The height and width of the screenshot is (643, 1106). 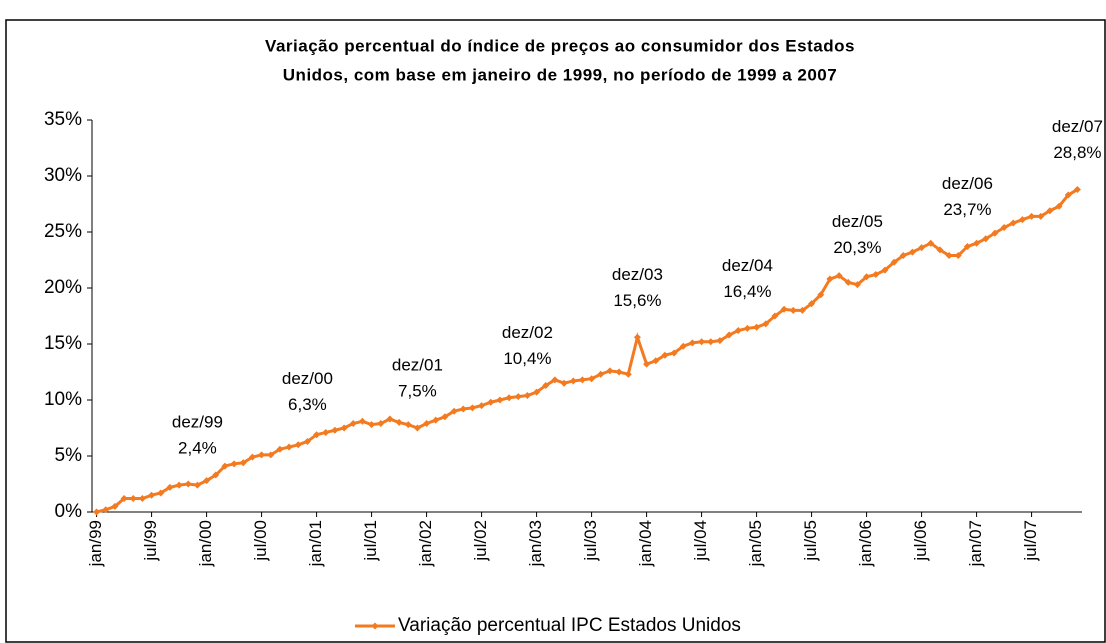 What do you see at coordinates (967, 183) in the screenshot?
I see `annotation-date: dez/06` at bounding box center [967, 183].